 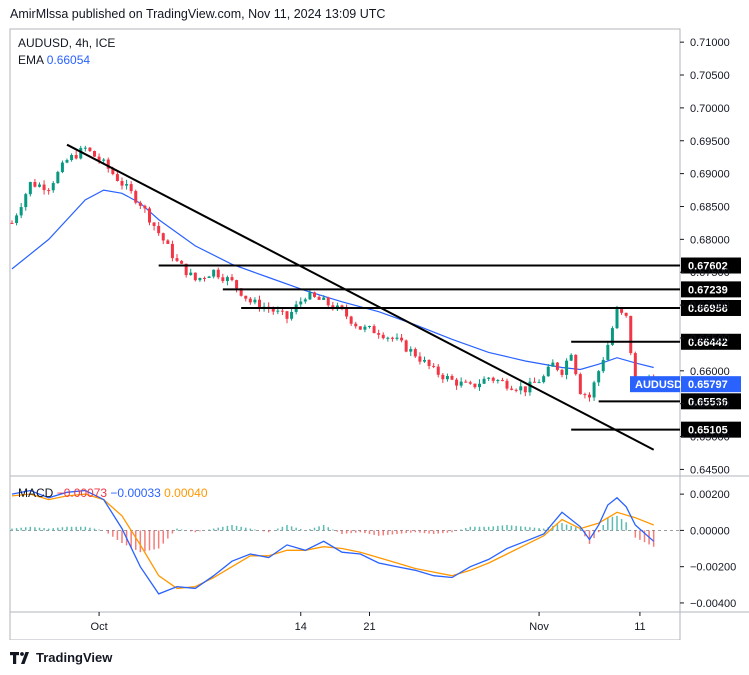 I want to click on price-tick-label: 0.66000, so click(x=710, y=372).